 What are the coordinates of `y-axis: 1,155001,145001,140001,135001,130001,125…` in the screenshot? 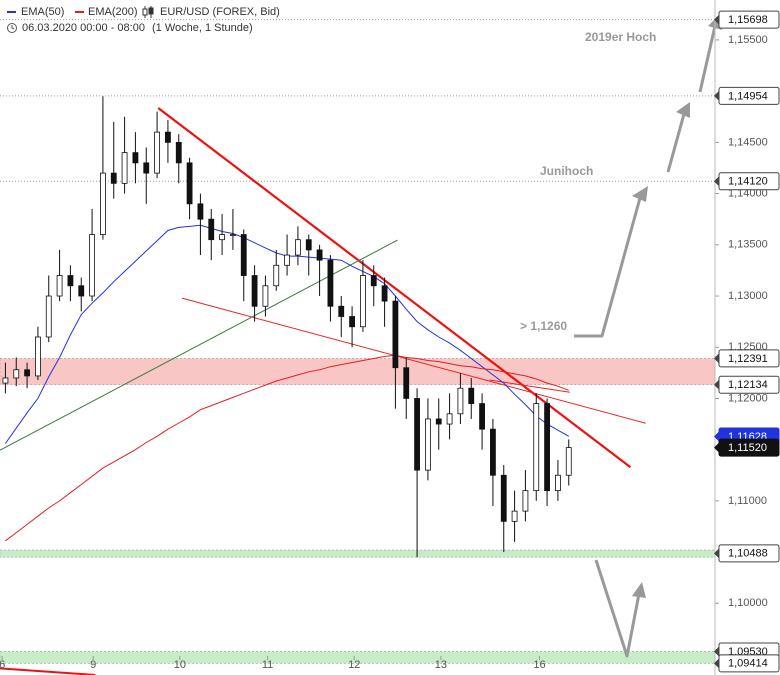 It's located at (741, 337).